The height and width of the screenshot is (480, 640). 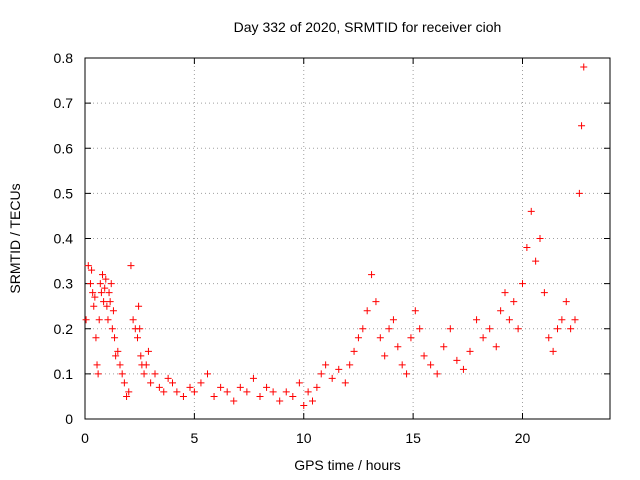 I want to click on x-tick-label: 5, so click(x=194, y=438).